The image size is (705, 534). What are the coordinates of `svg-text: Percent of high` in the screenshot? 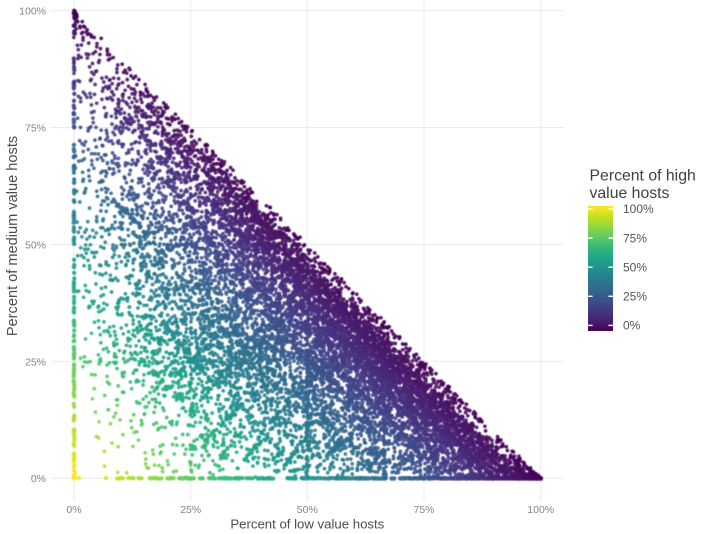 It's located at (643, 176).